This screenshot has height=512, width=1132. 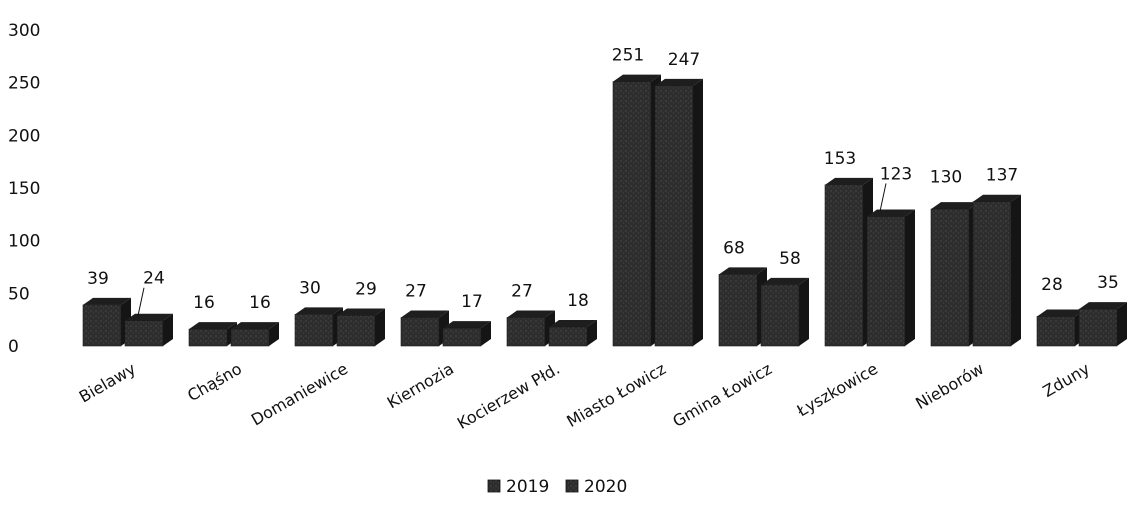 I want to click on data-label-2020: 17, so click(x=472, y=302).